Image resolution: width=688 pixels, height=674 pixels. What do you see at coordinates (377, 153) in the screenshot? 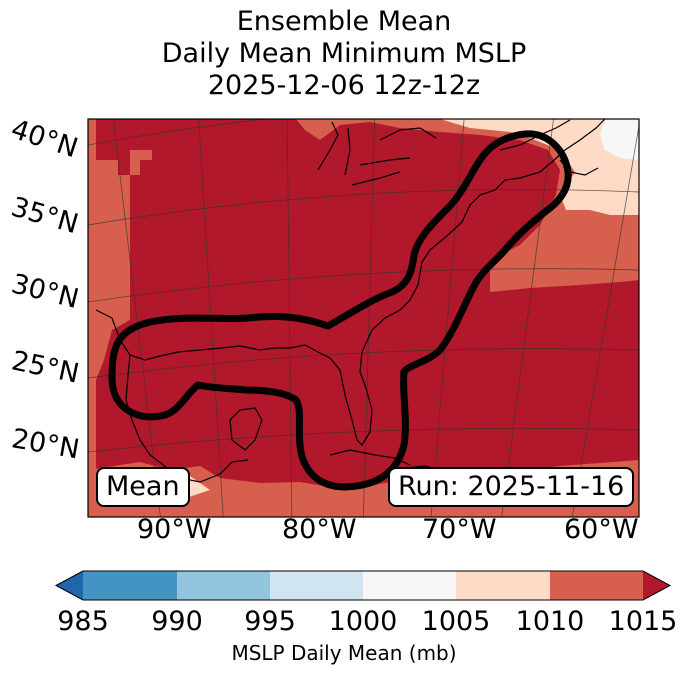
I see `coastline-great-lakes` at bounding box center [377, 153].